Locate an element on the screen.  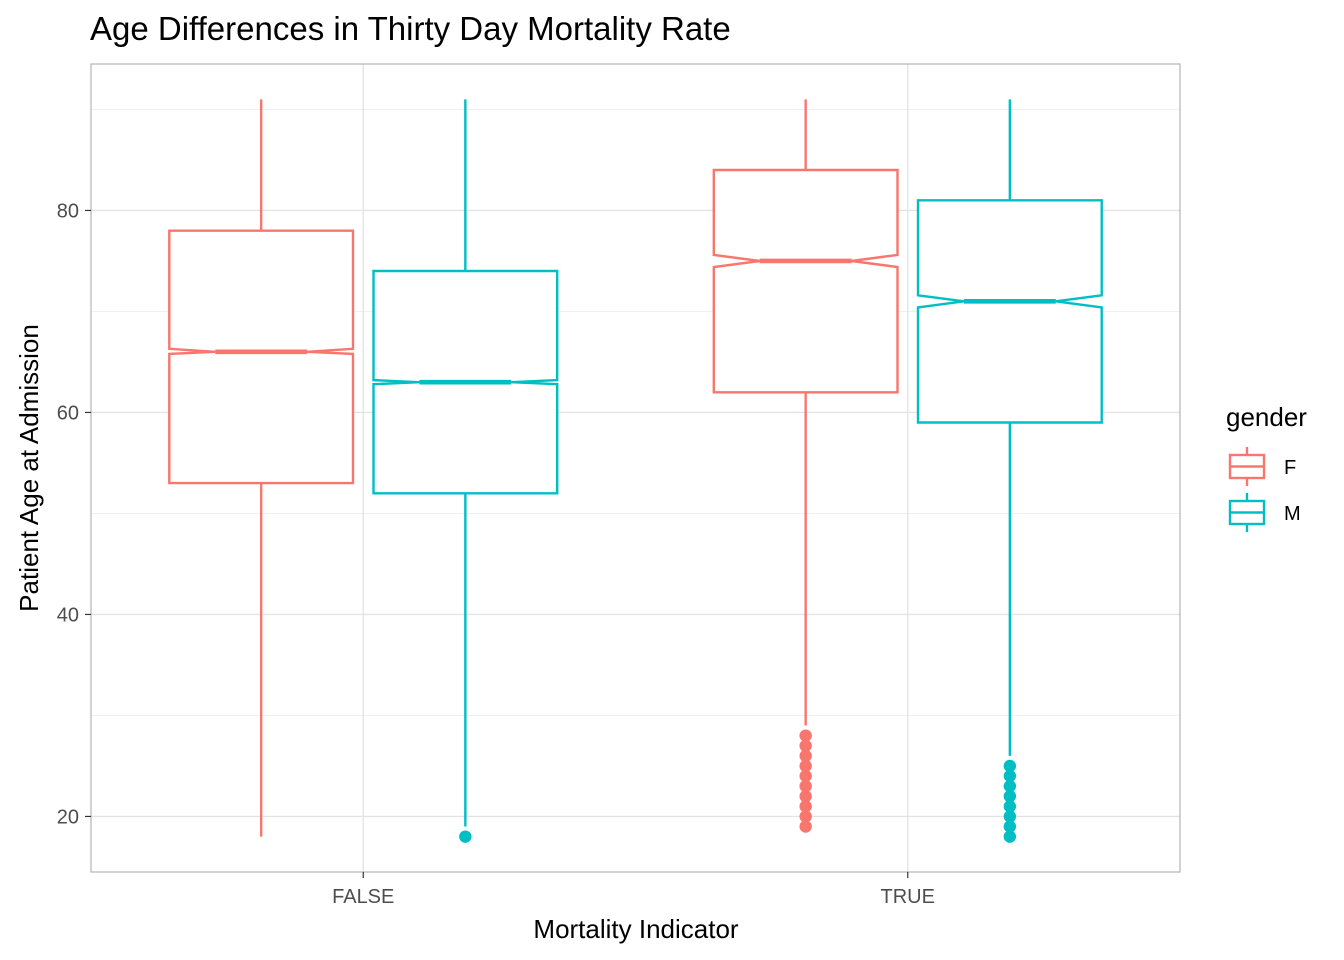
y-axis-title: Patient Age at Admission is located at coordinates (29, 468).